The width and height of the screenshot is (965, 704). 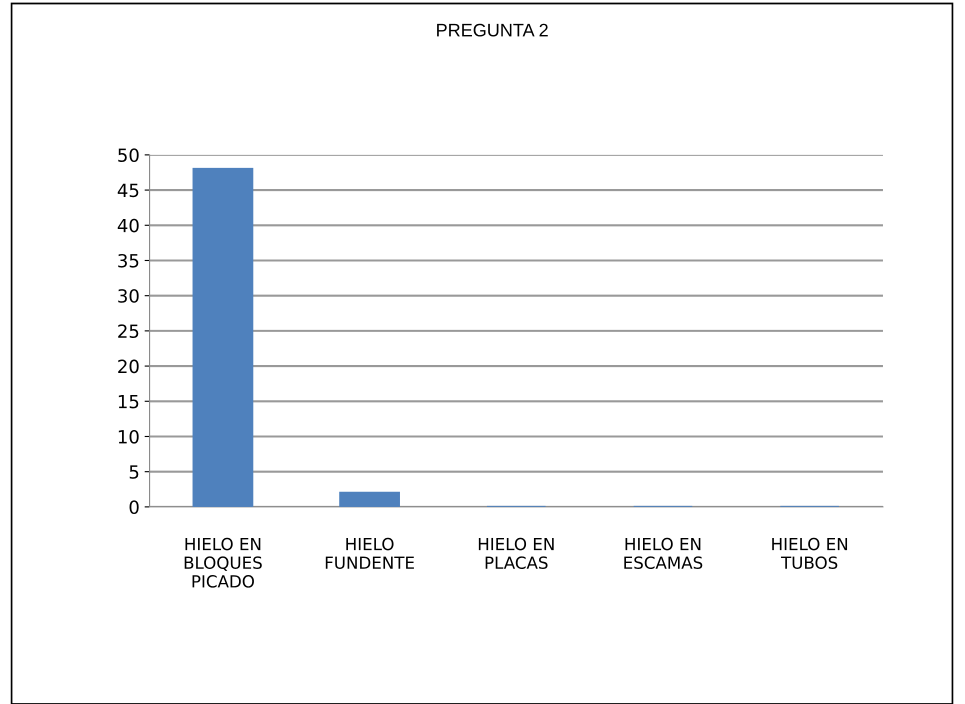 What do you see at coordinates (128, 261) in the screenshot?
I see `y-tick-label: 35` at bounding box center [128, 261].